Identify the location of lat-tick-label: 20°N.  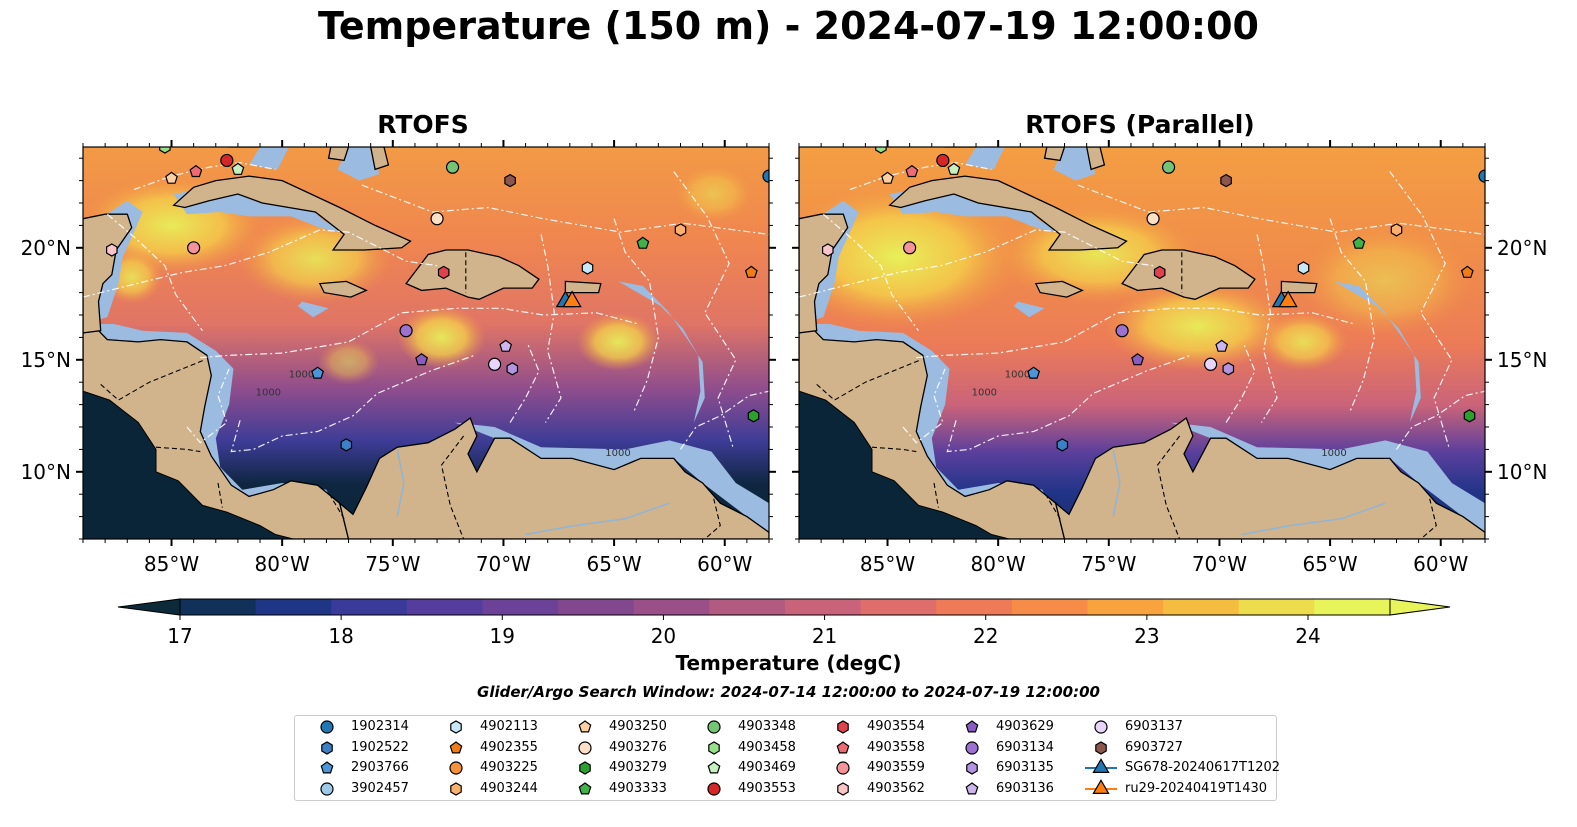
(46, 248).